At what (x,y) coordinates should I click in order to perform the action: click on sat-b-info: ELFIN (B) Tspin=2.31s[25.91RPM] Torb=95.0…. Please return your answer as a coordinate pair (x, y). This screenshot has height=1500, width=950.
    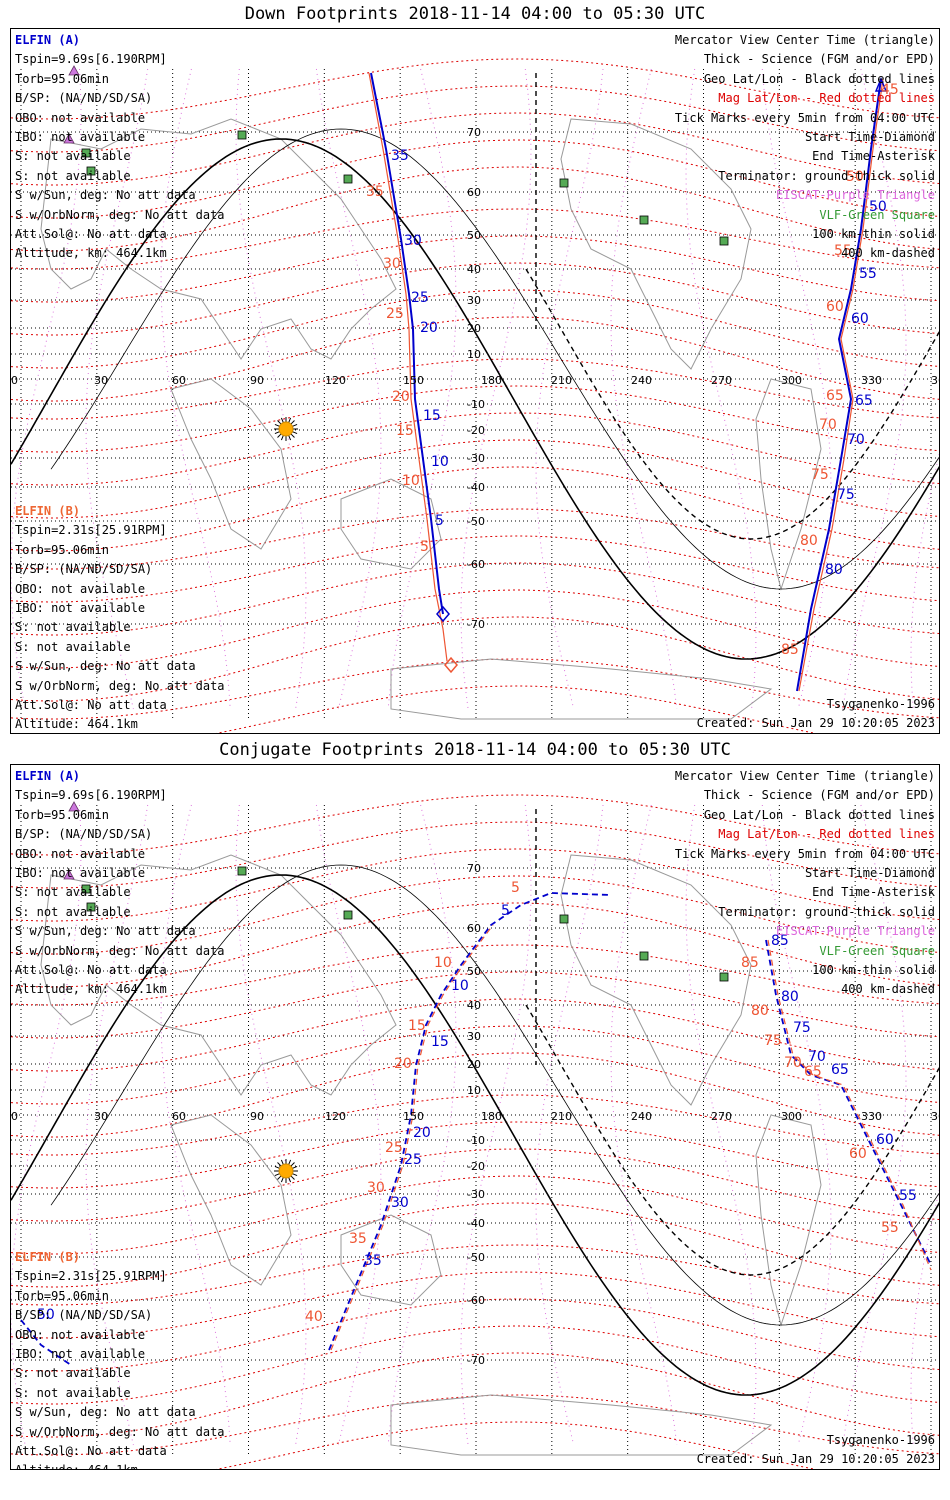
    Looking at the image, I should click on (120, 617).